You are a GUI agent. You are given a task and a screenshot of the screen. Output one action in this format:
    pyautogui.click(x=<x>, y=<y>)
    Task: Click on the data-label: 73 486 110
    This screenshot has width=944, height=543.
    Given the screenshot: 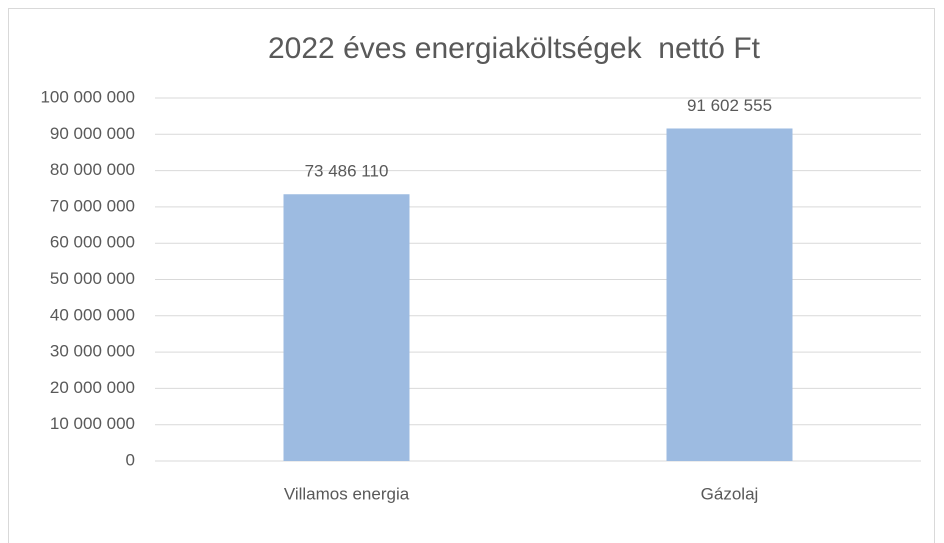 What is the action you would take?
    pyautogui.click(x=347, y=171)
    